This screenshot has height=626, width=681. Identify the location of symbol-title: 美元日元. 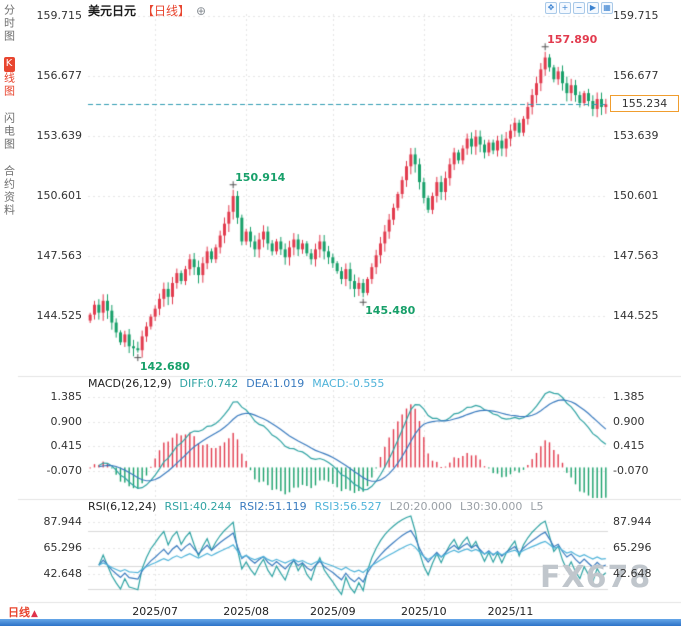
(112, 11).